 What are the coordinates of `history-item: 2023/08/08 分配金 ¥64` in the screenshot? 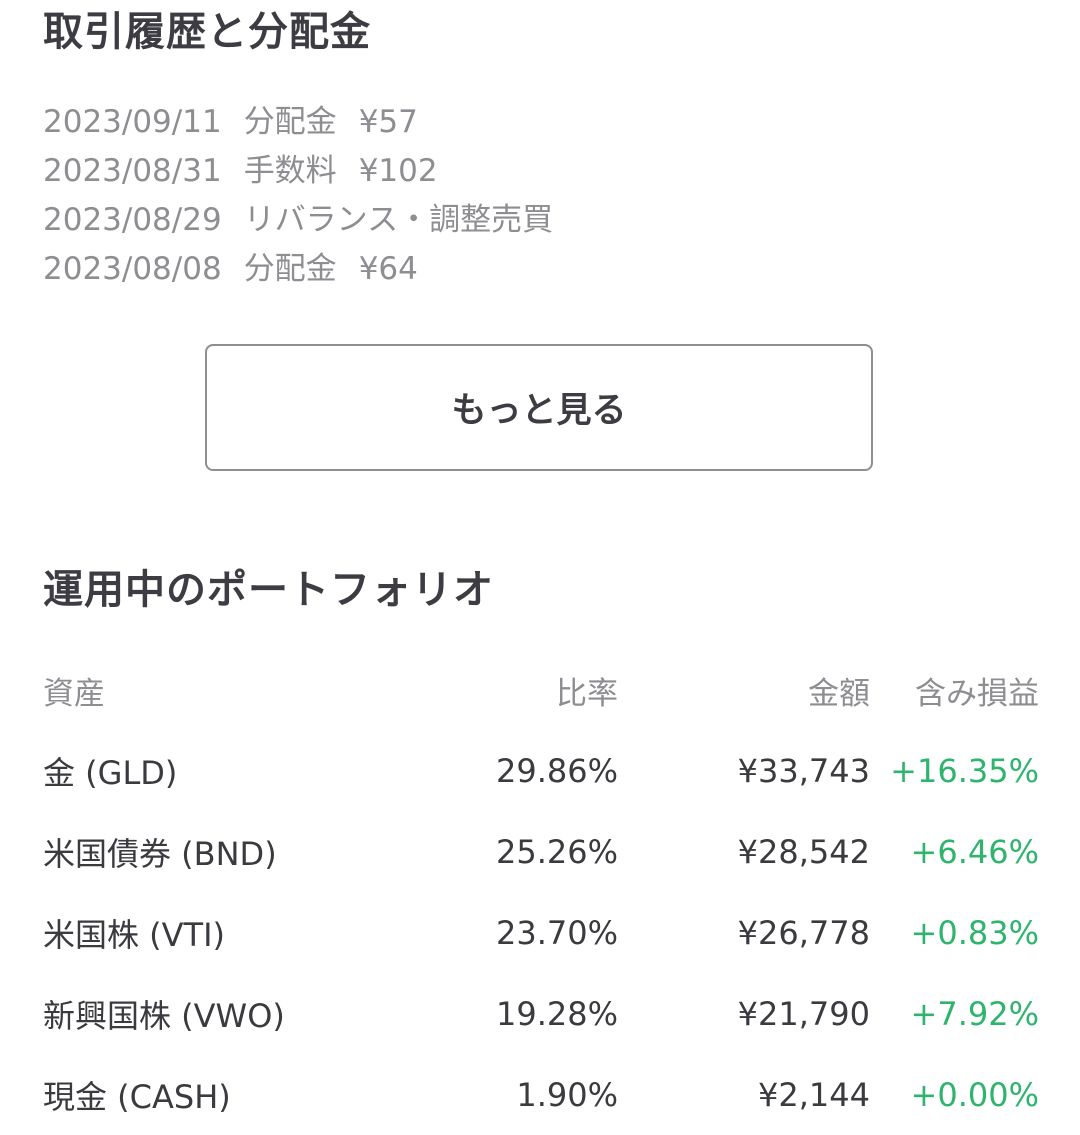 It's located at (309, 269).